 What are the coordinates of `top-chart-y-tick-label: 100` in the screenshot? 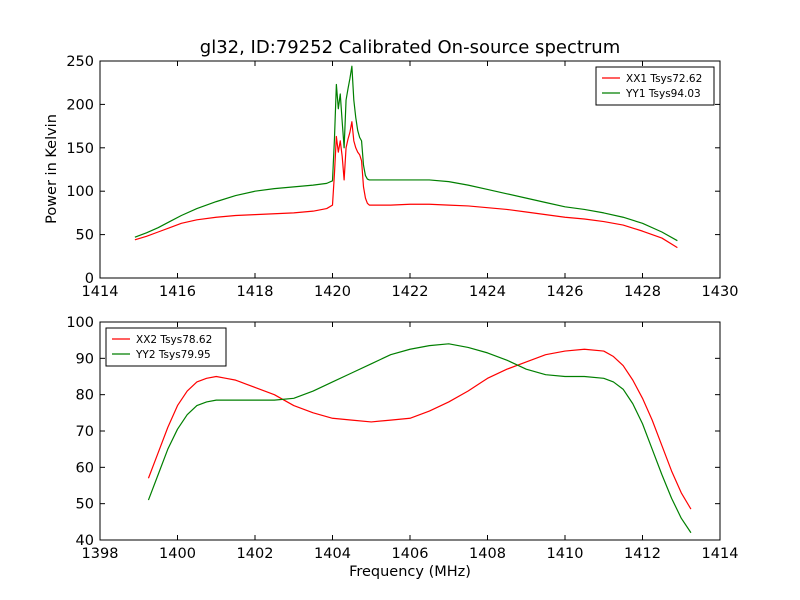 It's located at (80, 192).